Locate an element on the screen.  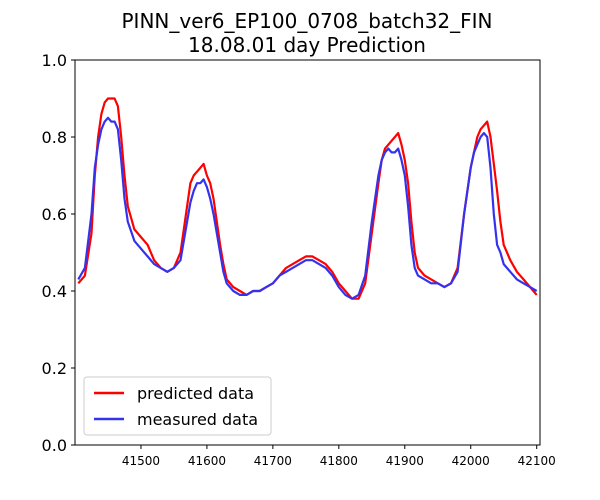
chart-title: PINN_ver6_EP100_0708_batch32_FIN is located at coordinates (306, 21).